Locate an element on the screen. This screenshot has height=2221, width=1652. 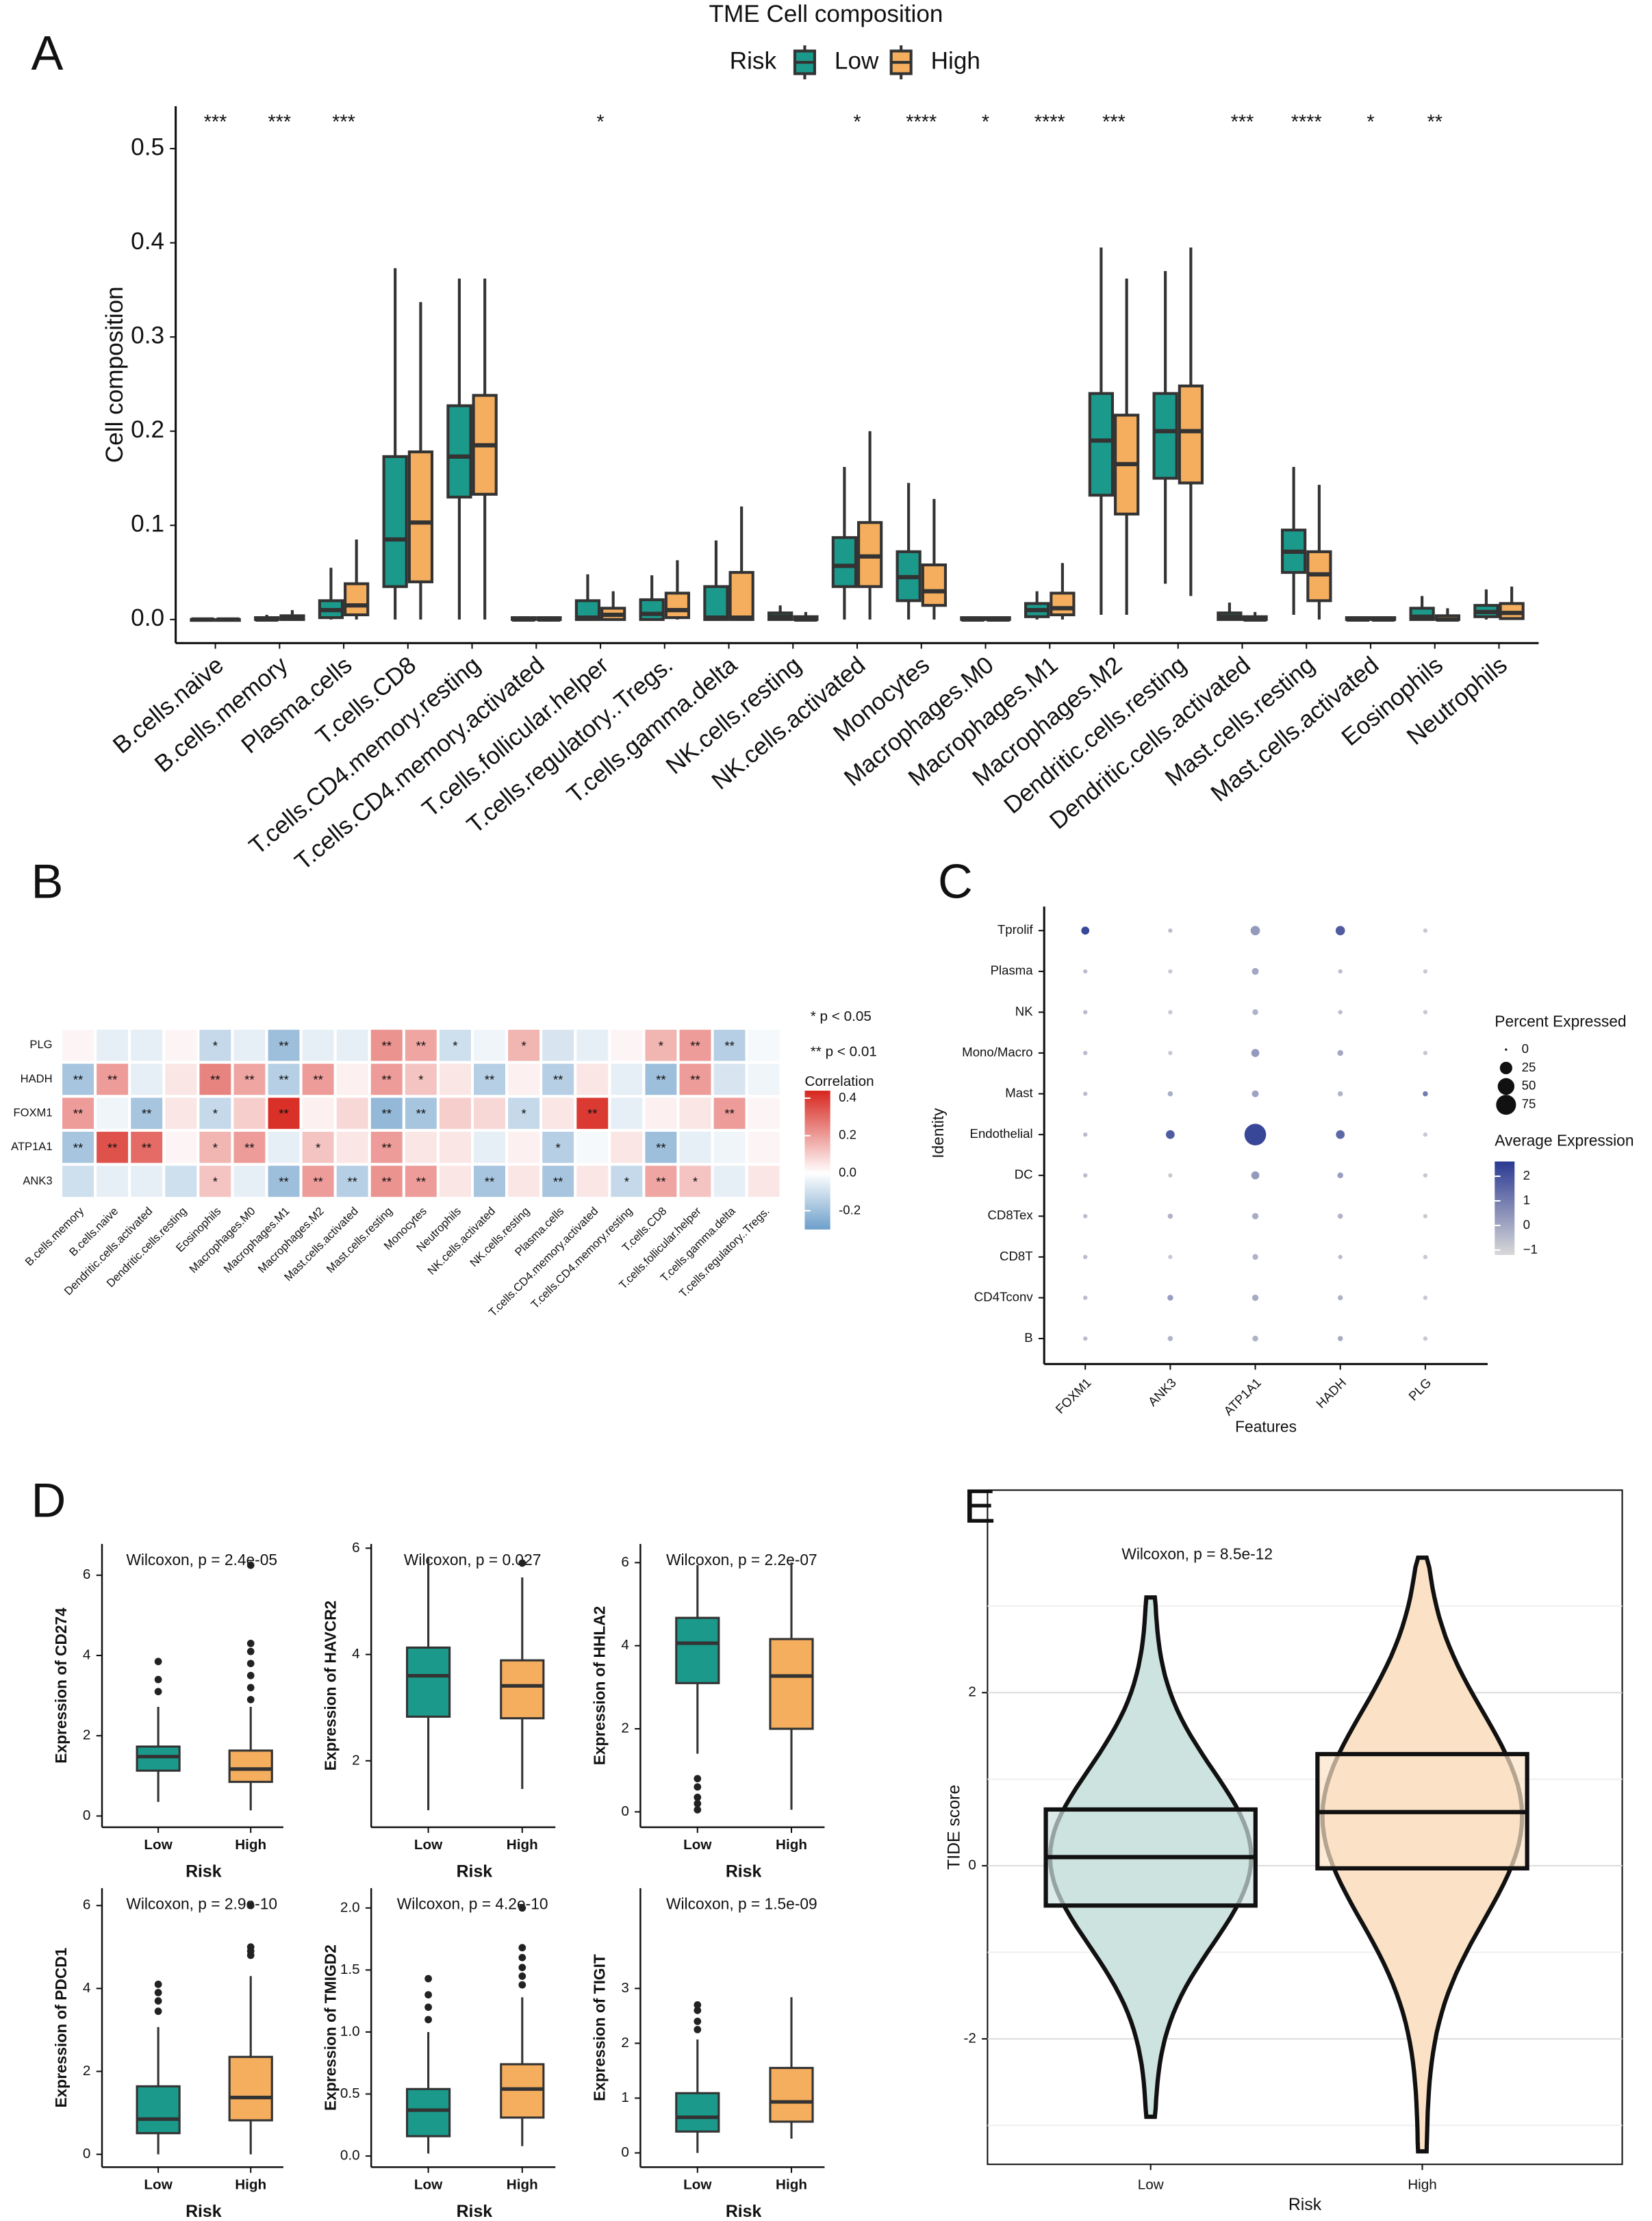
significance: ** is located at coordinates (1435, 123).